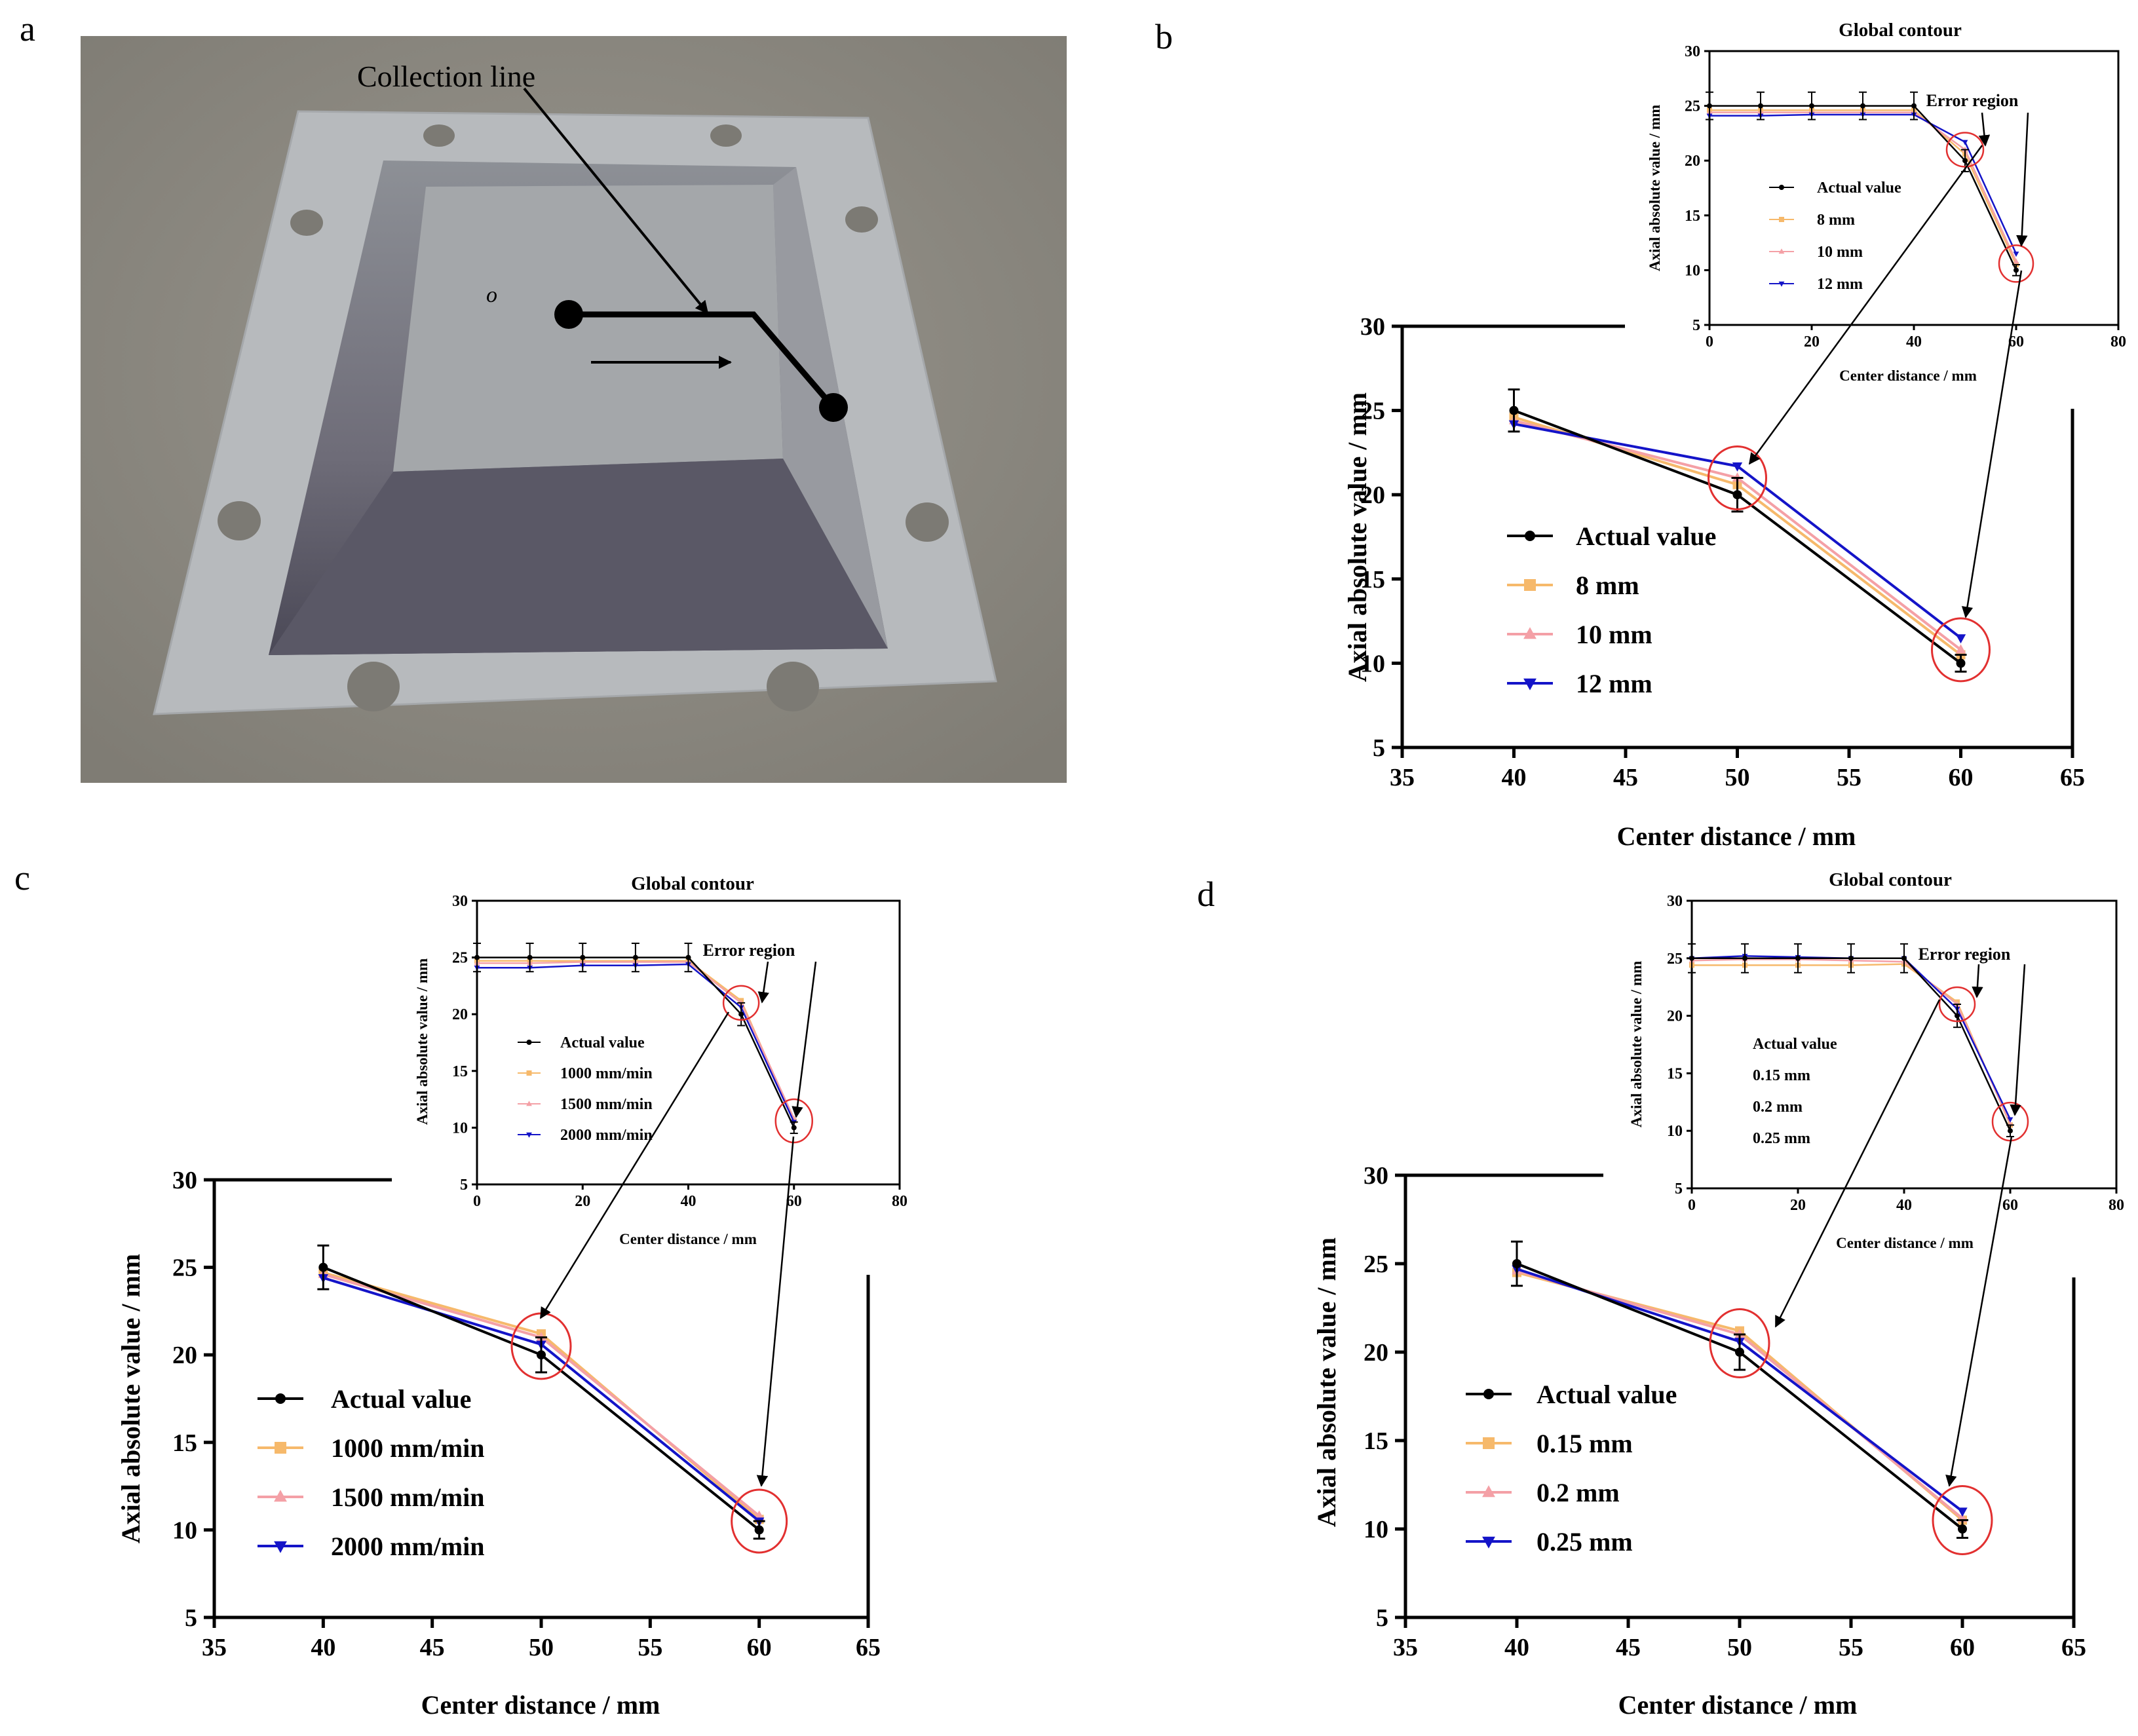  I want to click on legend-label: 8 mm, so click(1607, 585).